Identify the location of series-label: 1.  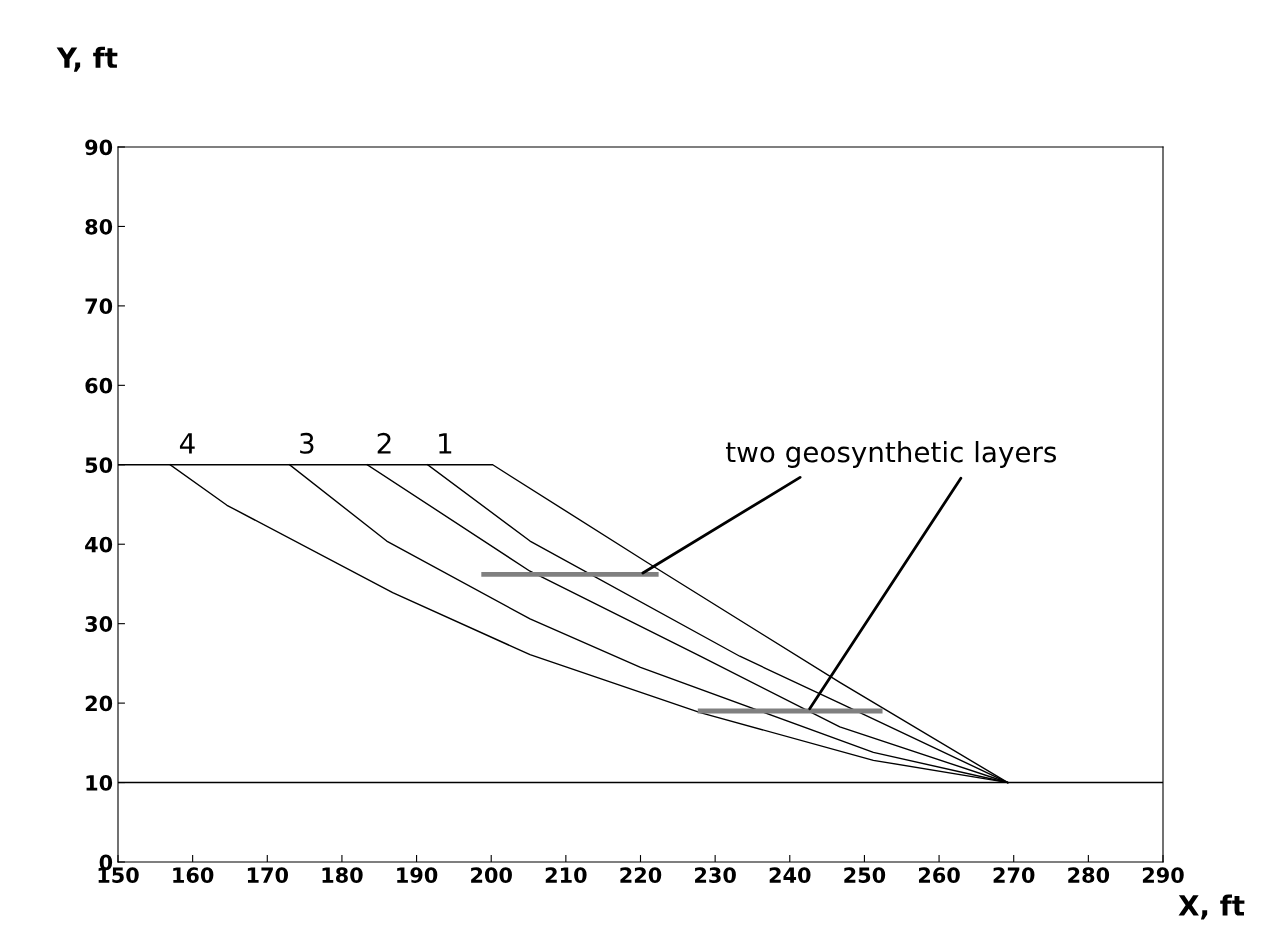
(445, 443).